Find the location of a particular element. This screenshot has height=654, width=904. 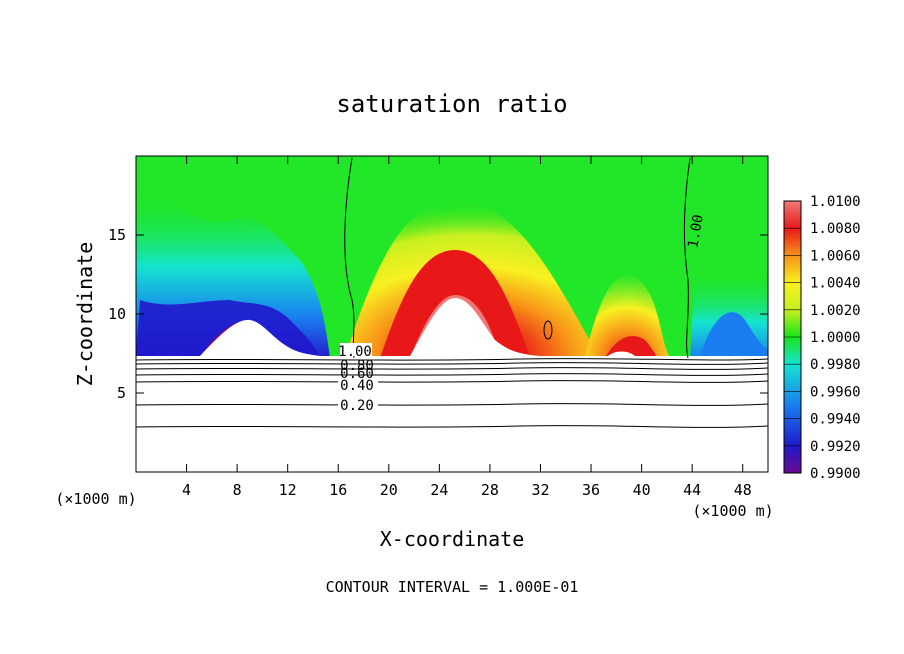

colorbar-tick-label: 1.0000 is located at coordinates (835, 338).